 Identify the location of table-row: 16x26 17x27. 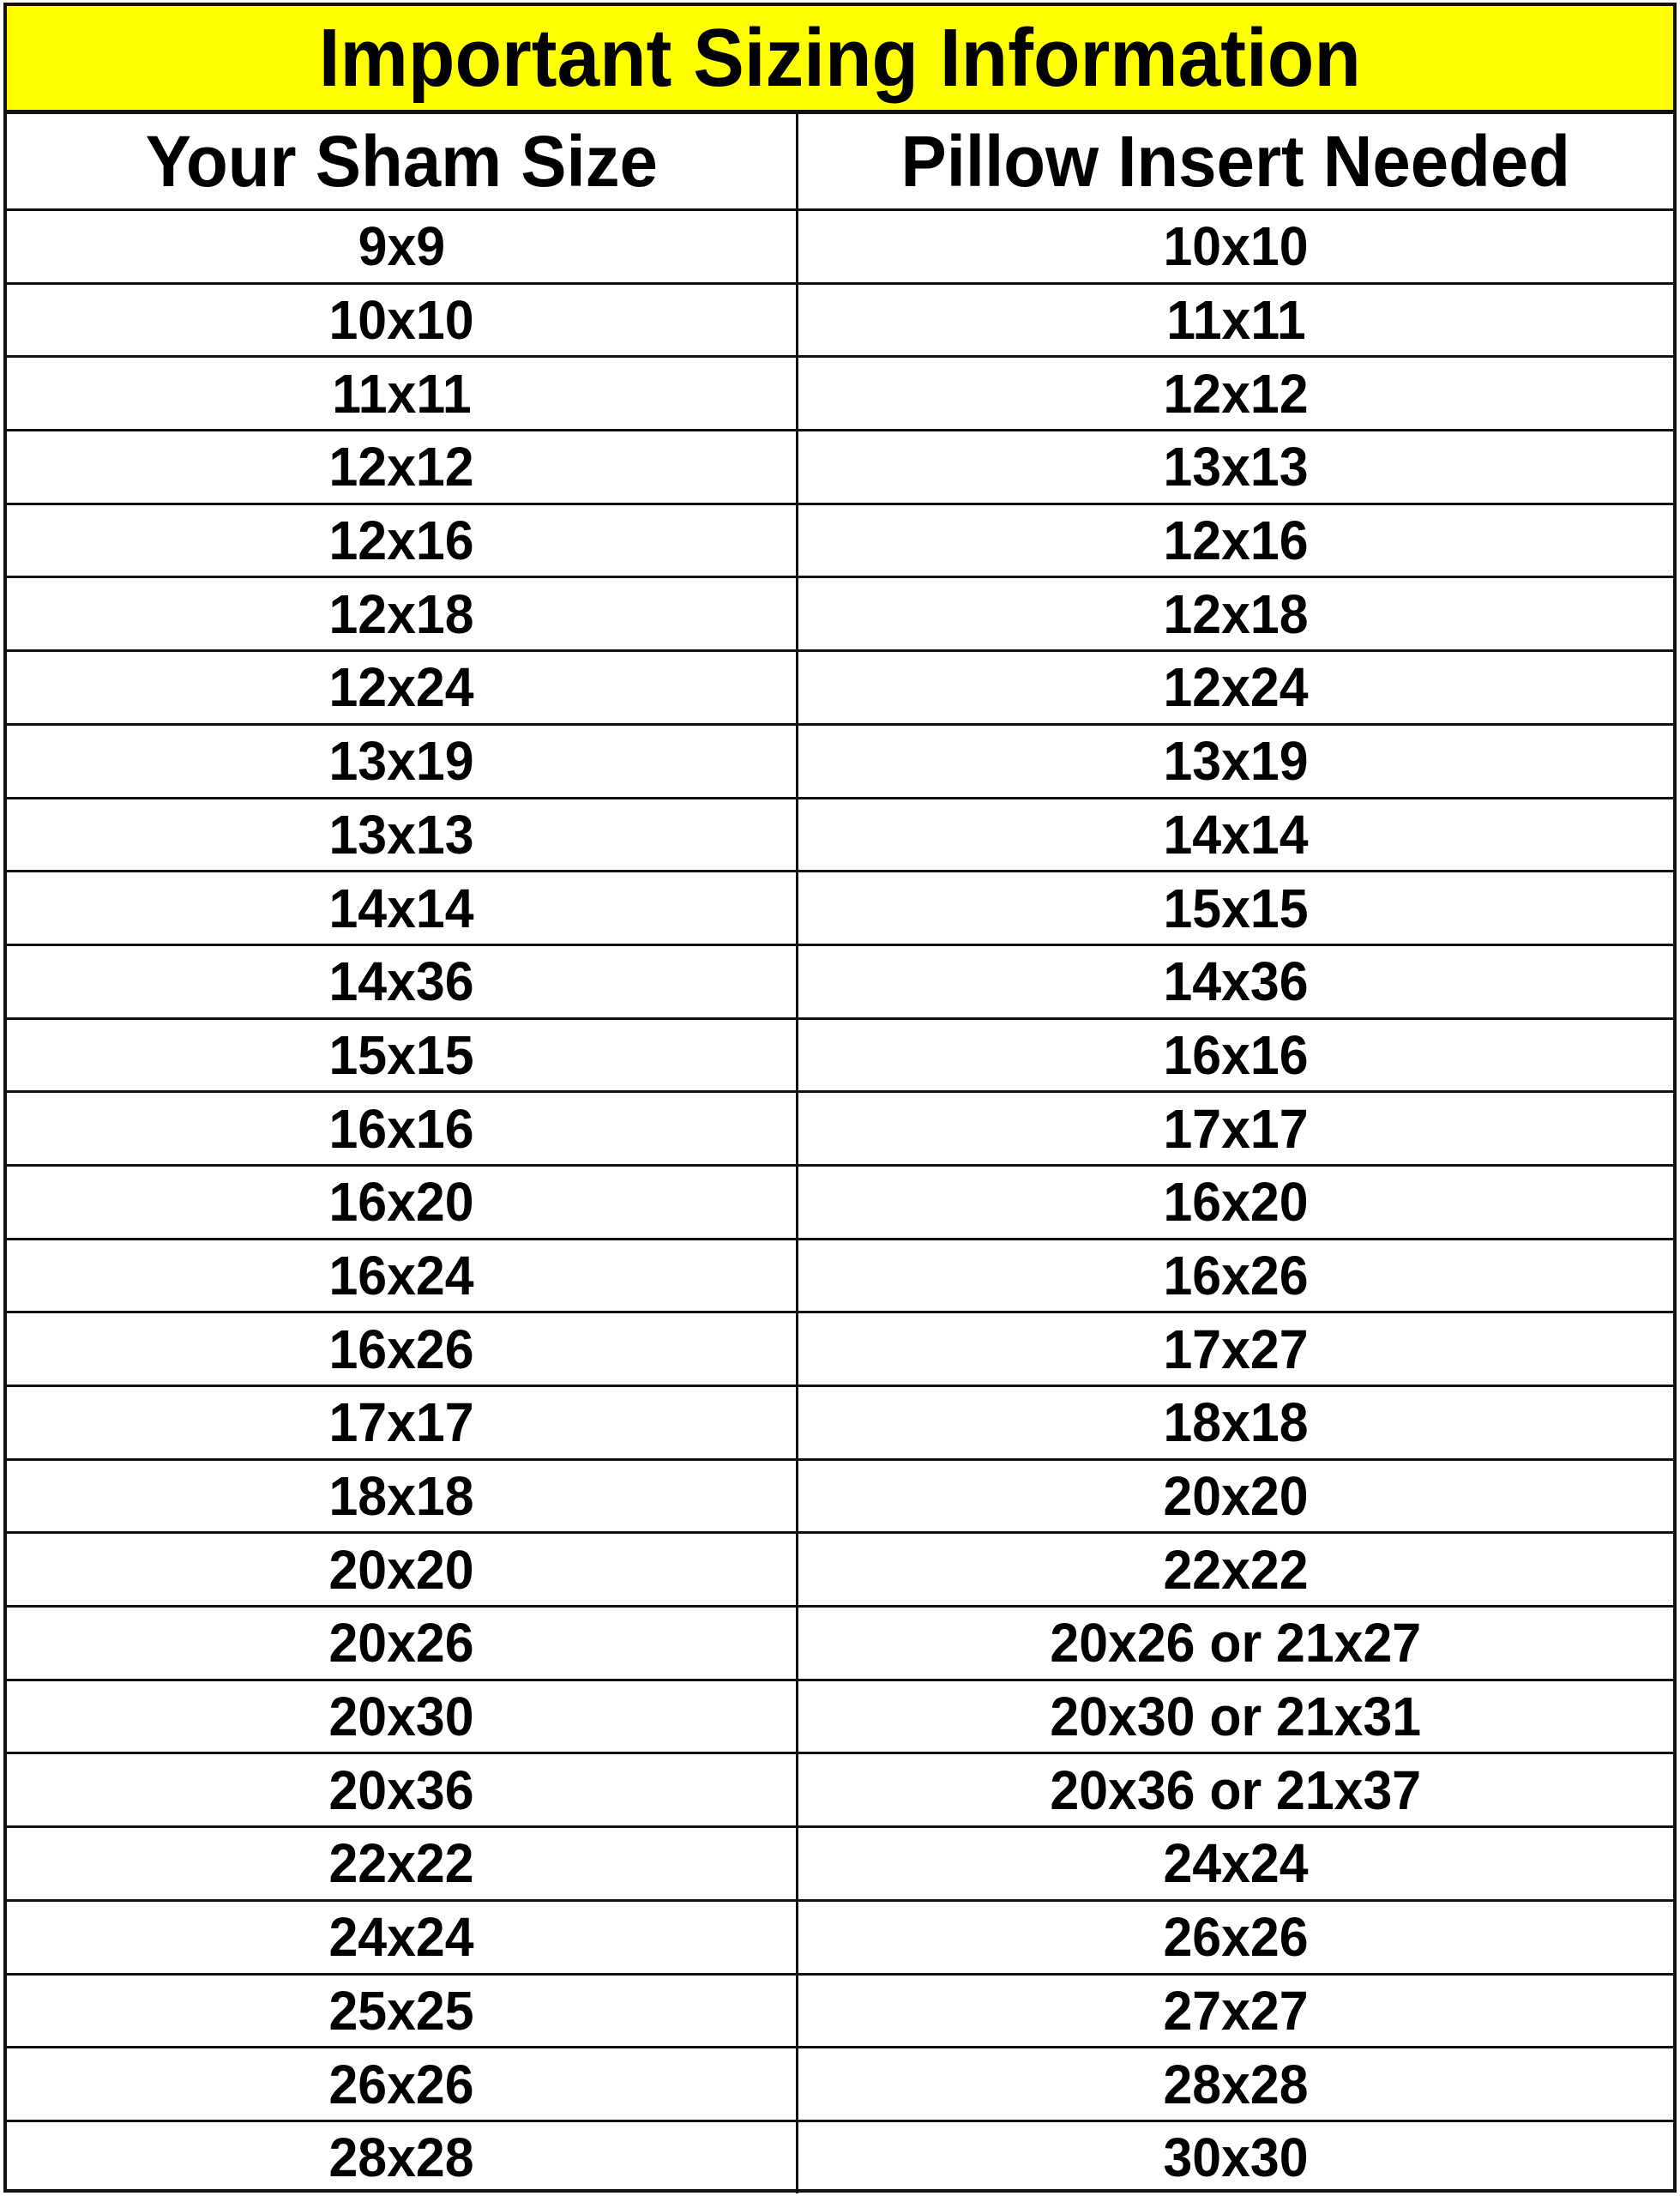
(840, 1349).